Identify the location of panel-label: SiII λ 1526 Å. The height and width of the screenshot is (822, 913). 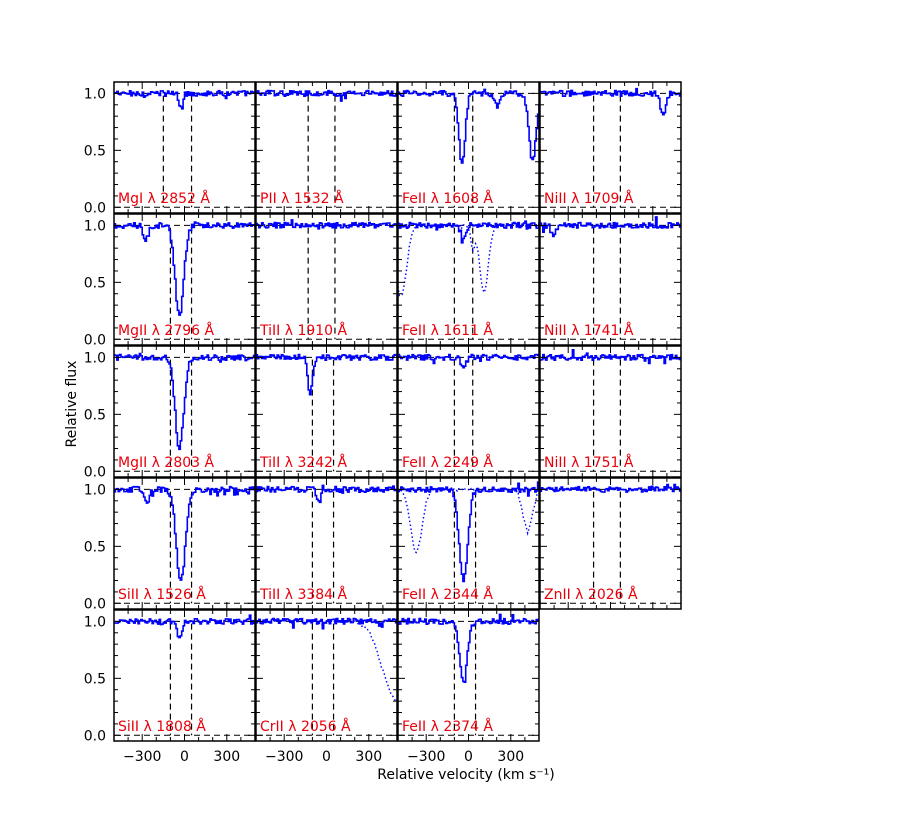
(162, 594).